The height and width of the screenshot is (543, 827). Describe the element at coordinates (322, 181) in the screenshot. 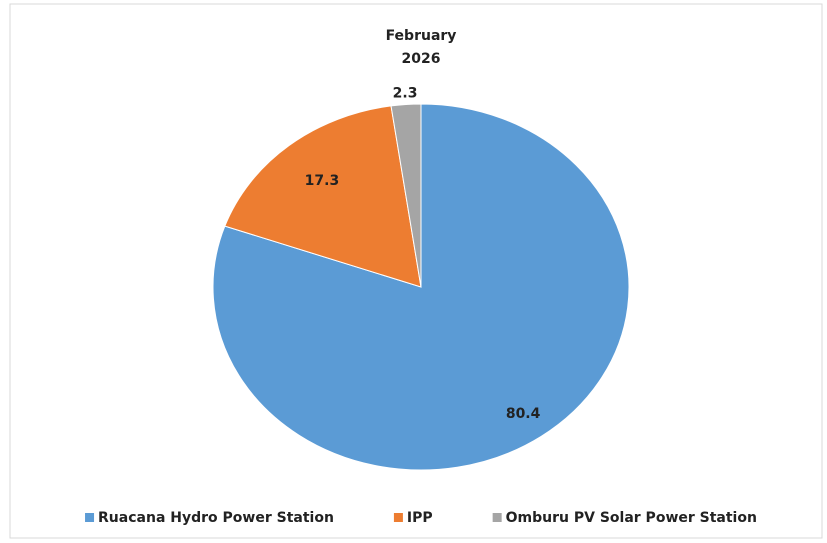

I see `data-label: 17.3` at that location.